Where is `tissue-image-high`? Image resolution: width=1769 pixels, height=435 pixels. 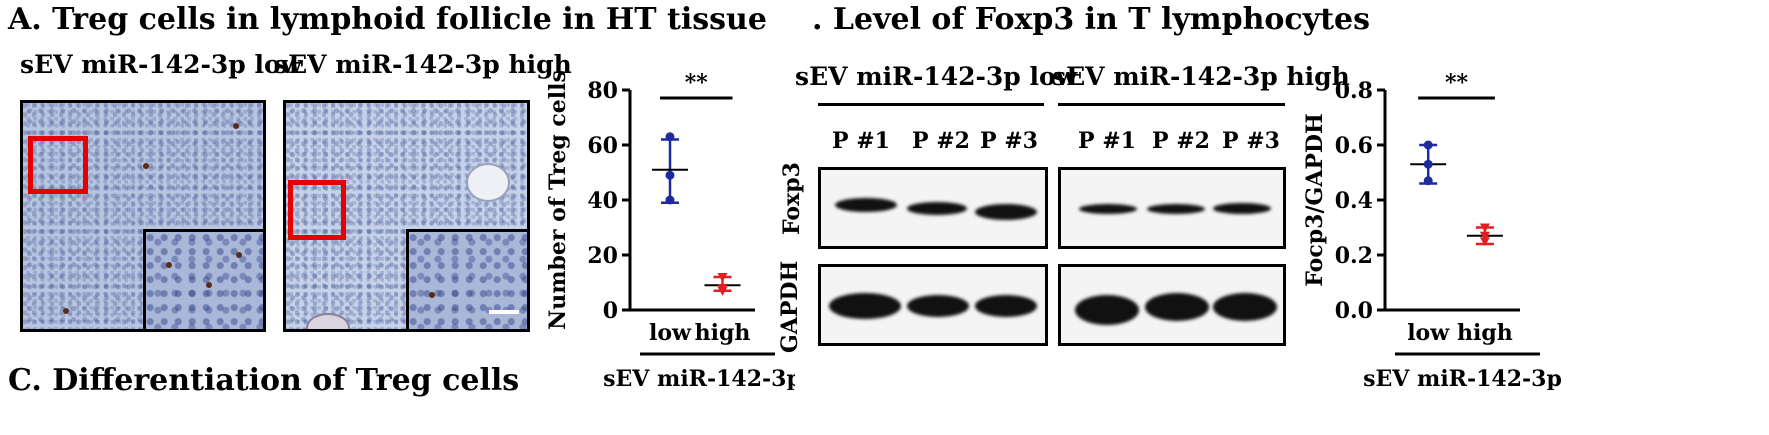 tissue-image-high is located at coordinates (406, 216).